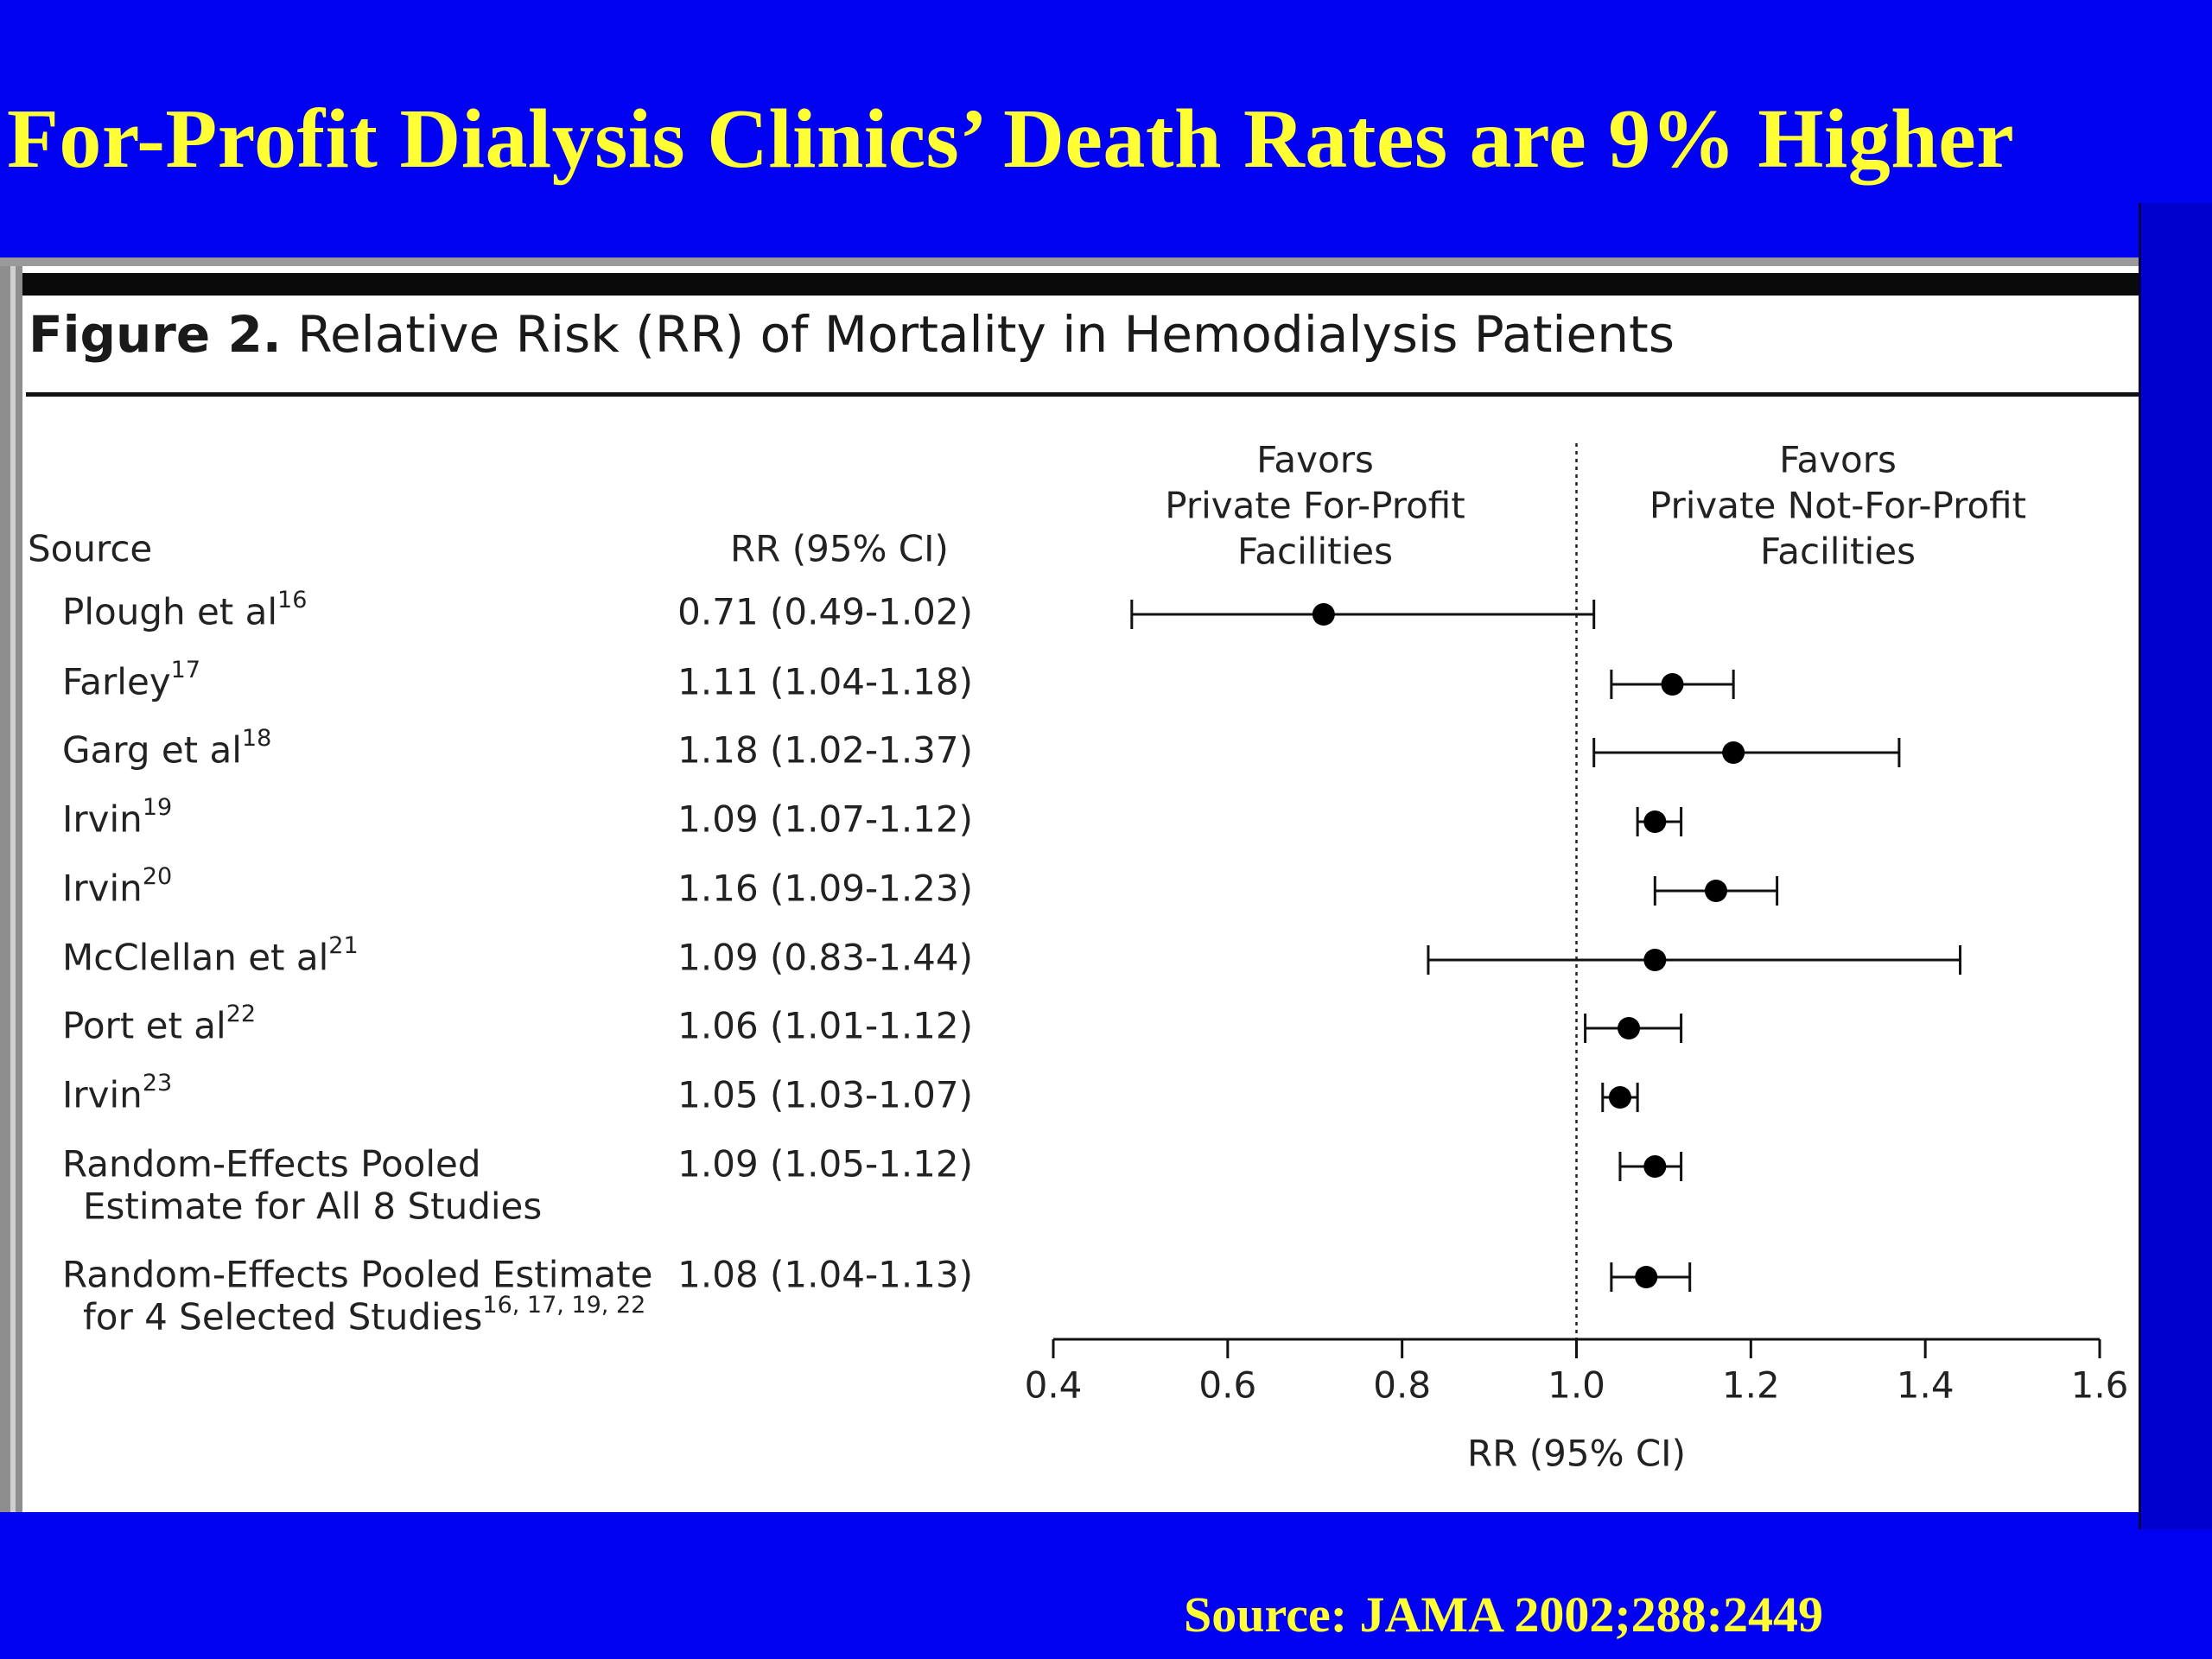 The height and width of the screenshot is (1659, 2212). What do you see at coordinates (2100, 1385) in the screenshot?
I see `x-tick-label: 1.6` at bounding box center [2100, 1385].